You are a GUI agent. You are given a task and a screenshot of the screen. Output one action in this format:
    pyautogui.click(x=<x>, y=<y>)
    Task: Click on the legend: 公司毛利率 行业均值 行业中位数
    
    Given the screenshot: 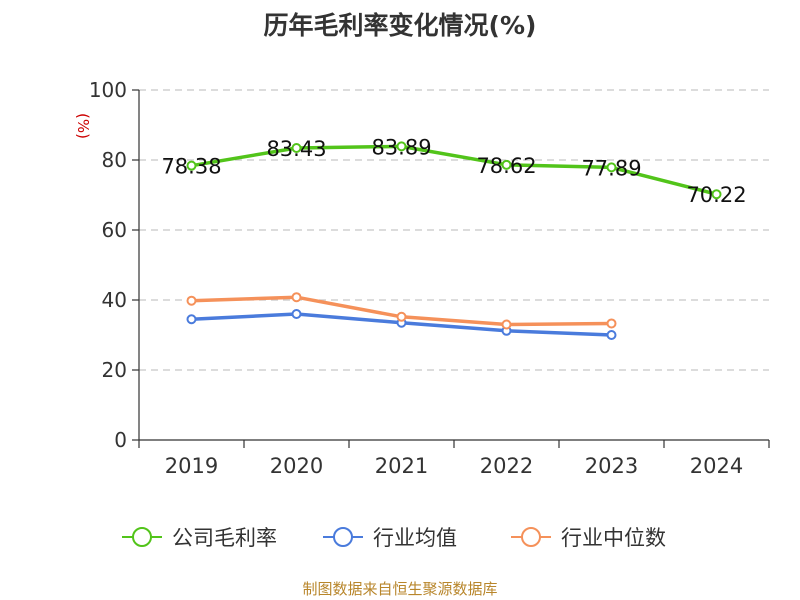 What is the action you would take?
    pyautogui.click(x=394, y=538)
    